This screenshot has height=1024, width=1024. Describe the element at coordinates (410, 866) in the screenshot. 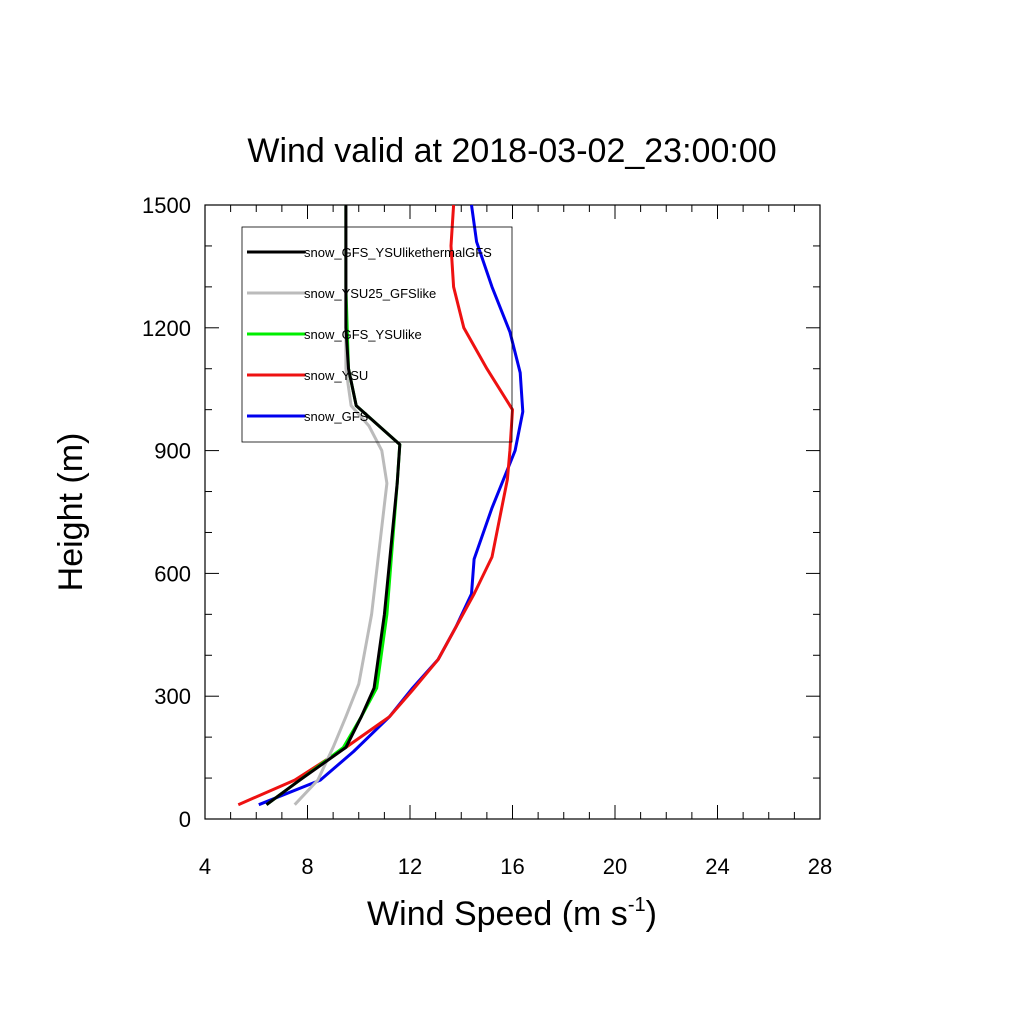

I see `x-tick-label: 12` at that location.